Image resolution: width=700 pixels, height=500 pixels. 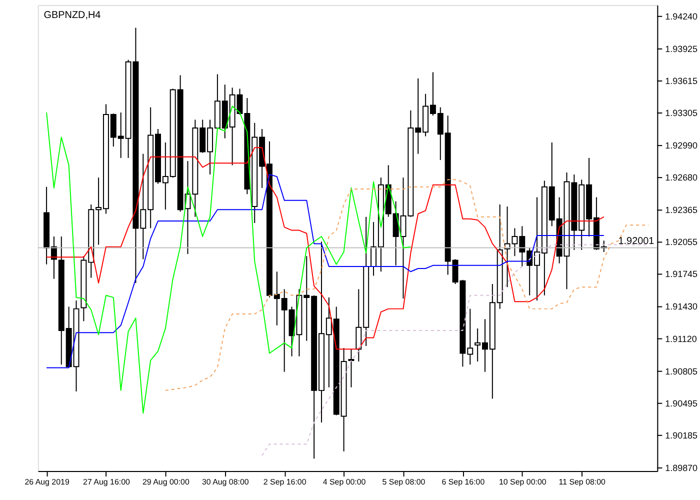 I want to click on x-tick-label: 2 Sep 16:00, so click(x=285, y=481).